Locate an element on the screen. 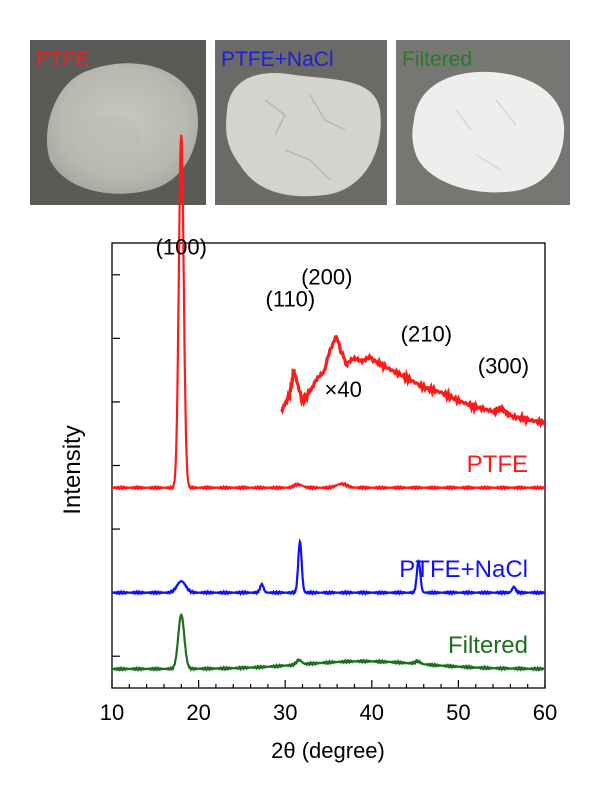 The width and height of the screenshot is (600, 800). photo-label-filtered: Filtered is located at coordinates (437, 59).